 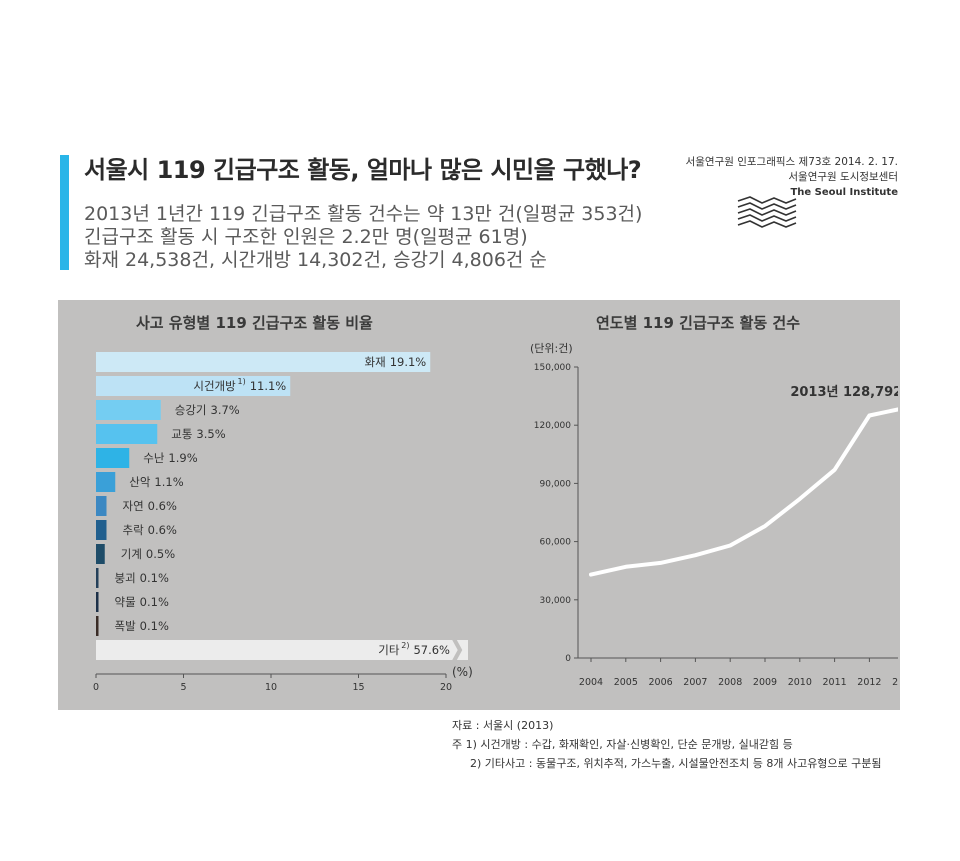 I want to click on bar-value-label: 1.1%, so click(x=168, y=482).